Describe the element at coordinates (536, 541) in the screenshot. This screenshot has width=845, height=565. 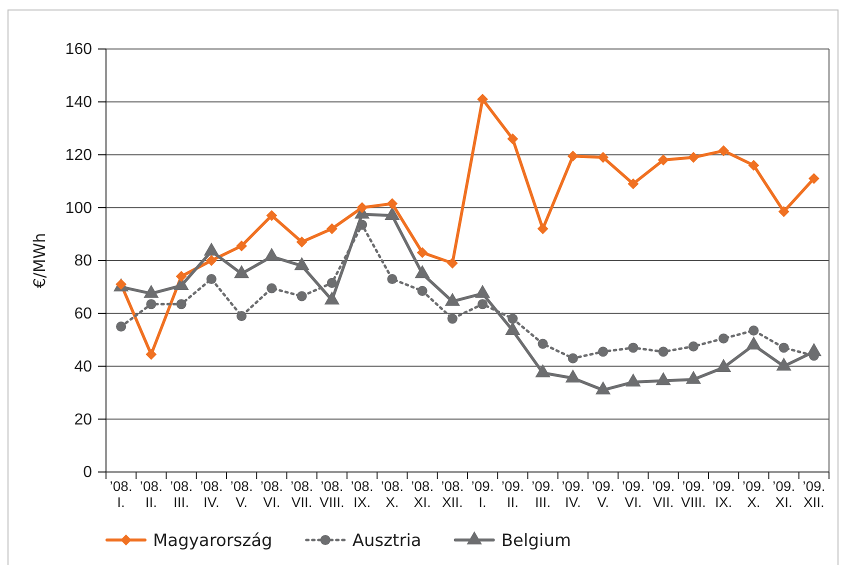
I see `legend-label: Belgium` at that location.